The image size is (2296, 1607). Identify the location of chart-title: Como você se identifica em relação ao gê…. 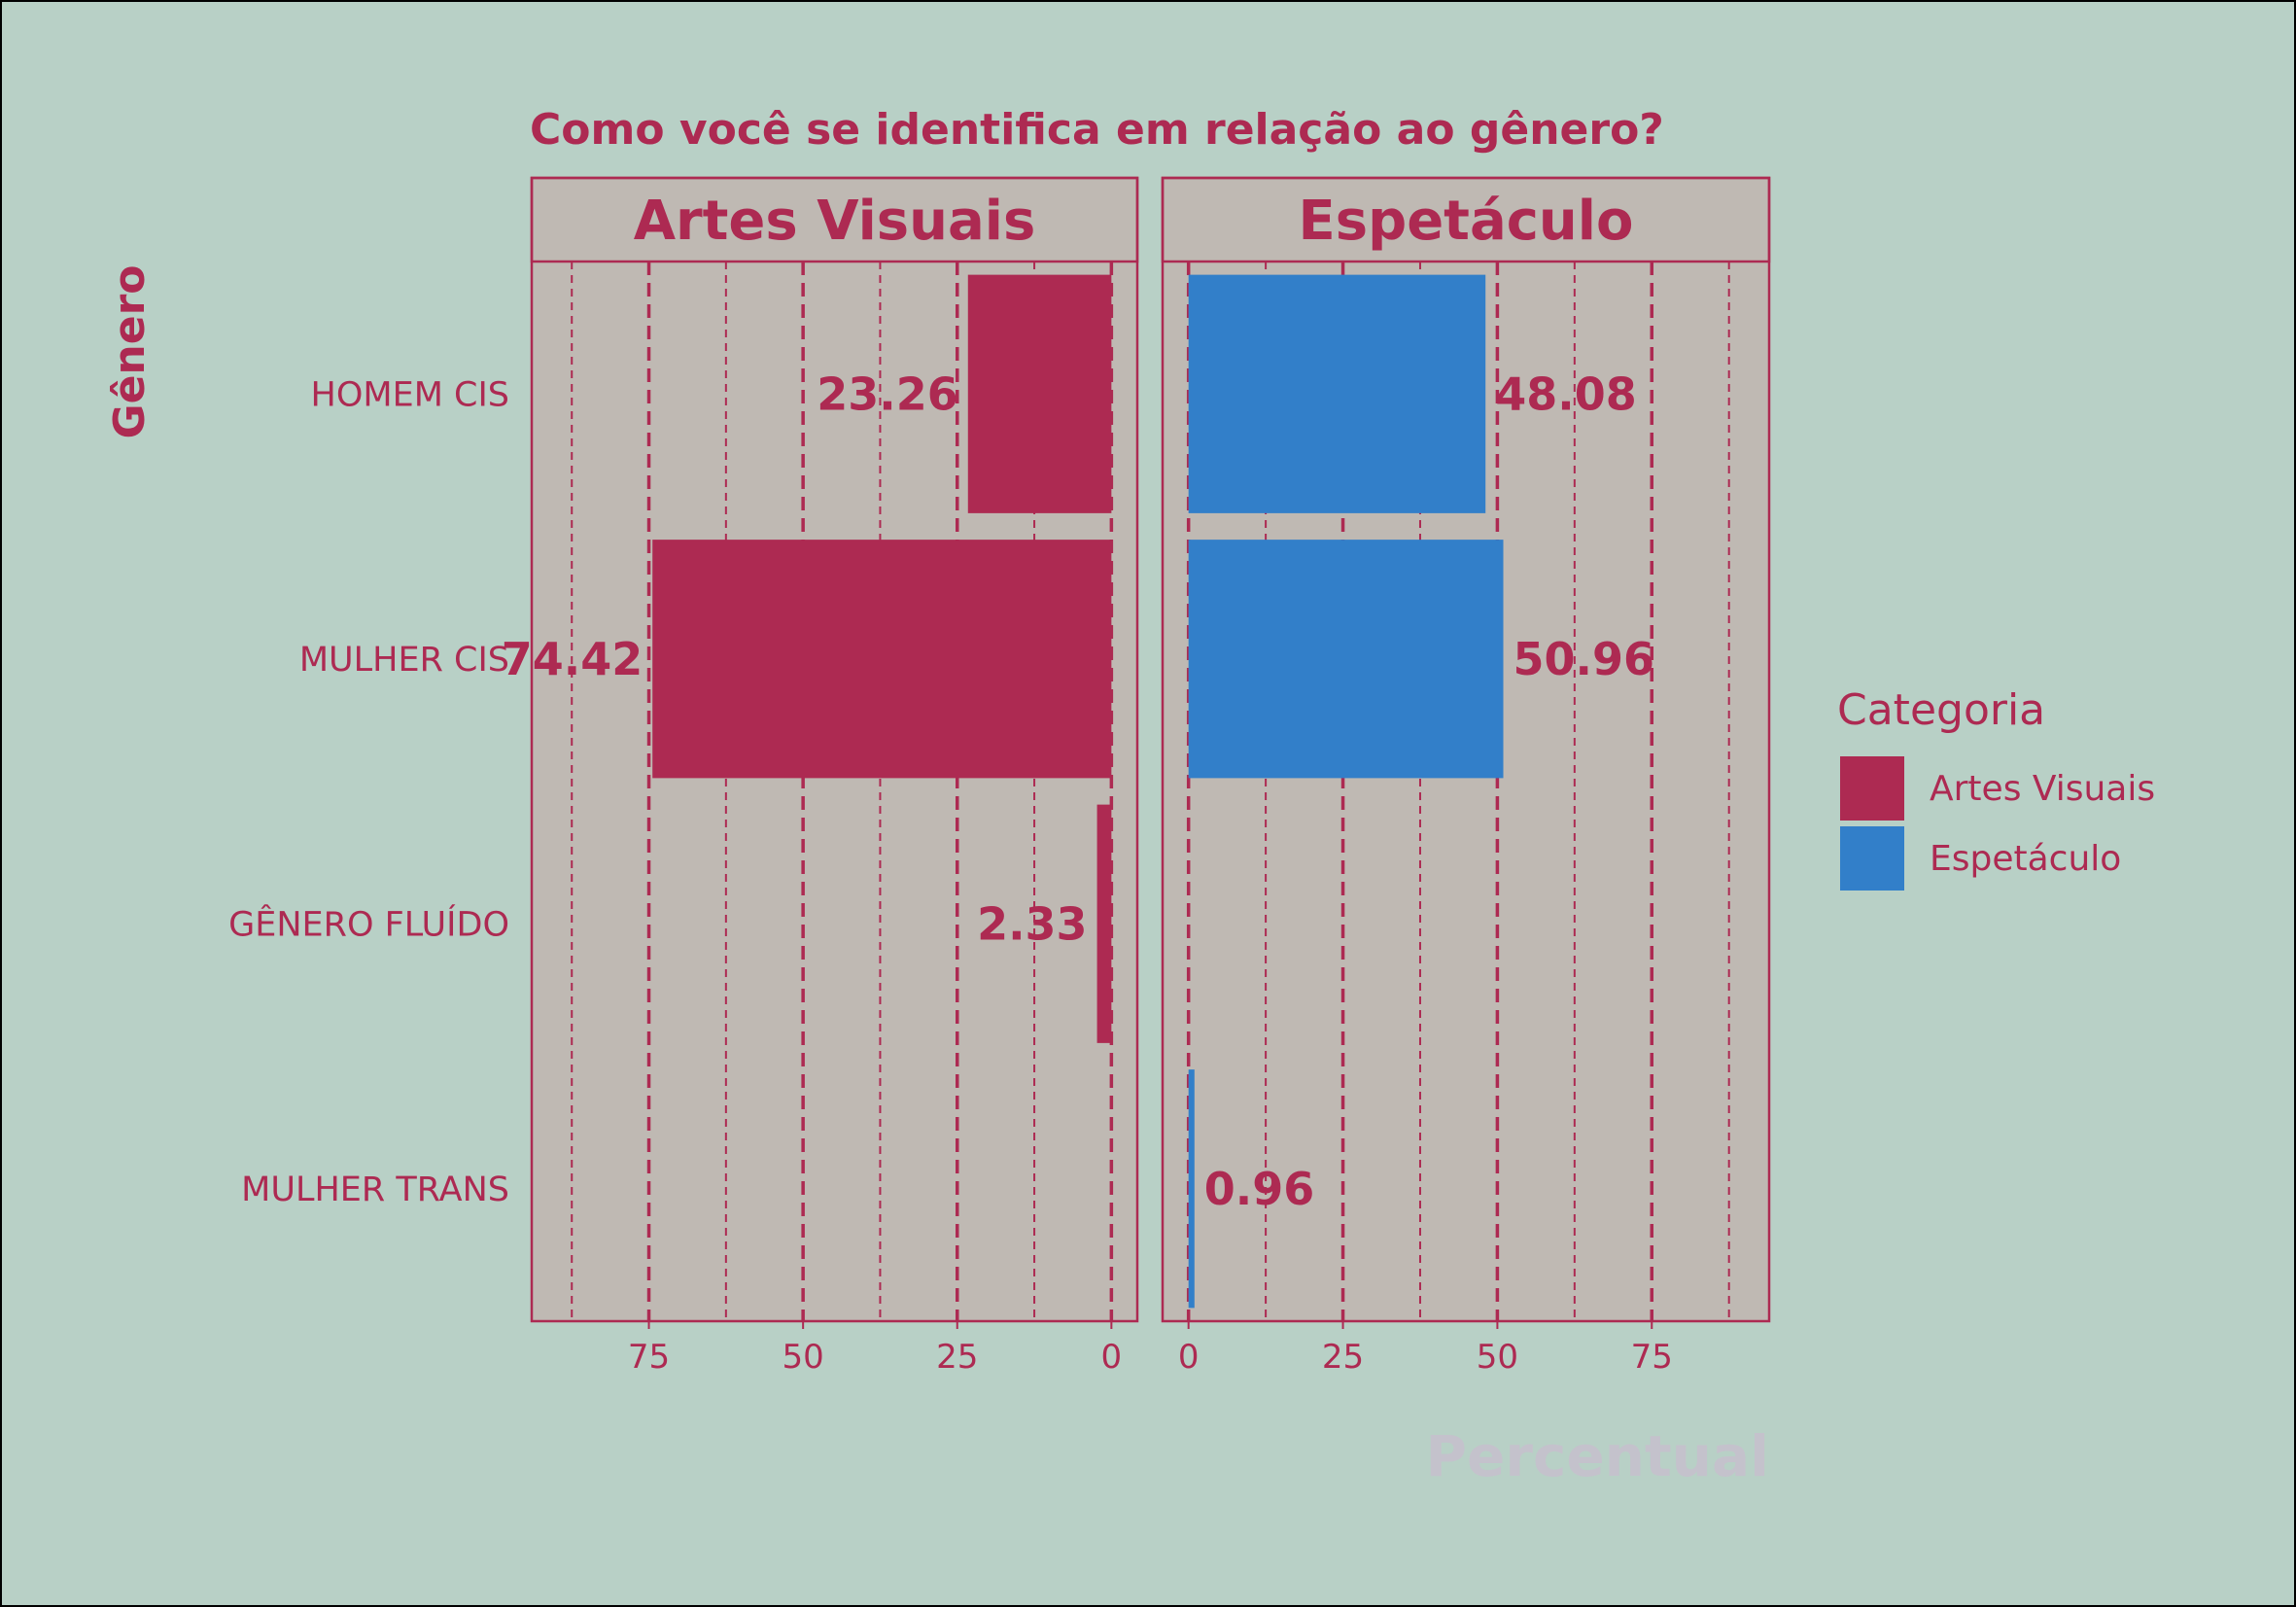
(1097, 130).